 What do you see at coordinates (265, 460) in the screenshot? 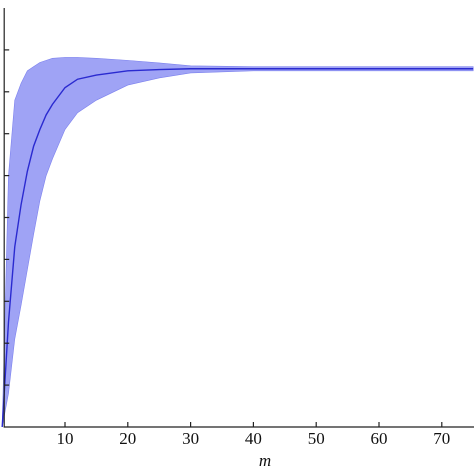
I see `x-axis-label: m` at bounding box center [265, 460].